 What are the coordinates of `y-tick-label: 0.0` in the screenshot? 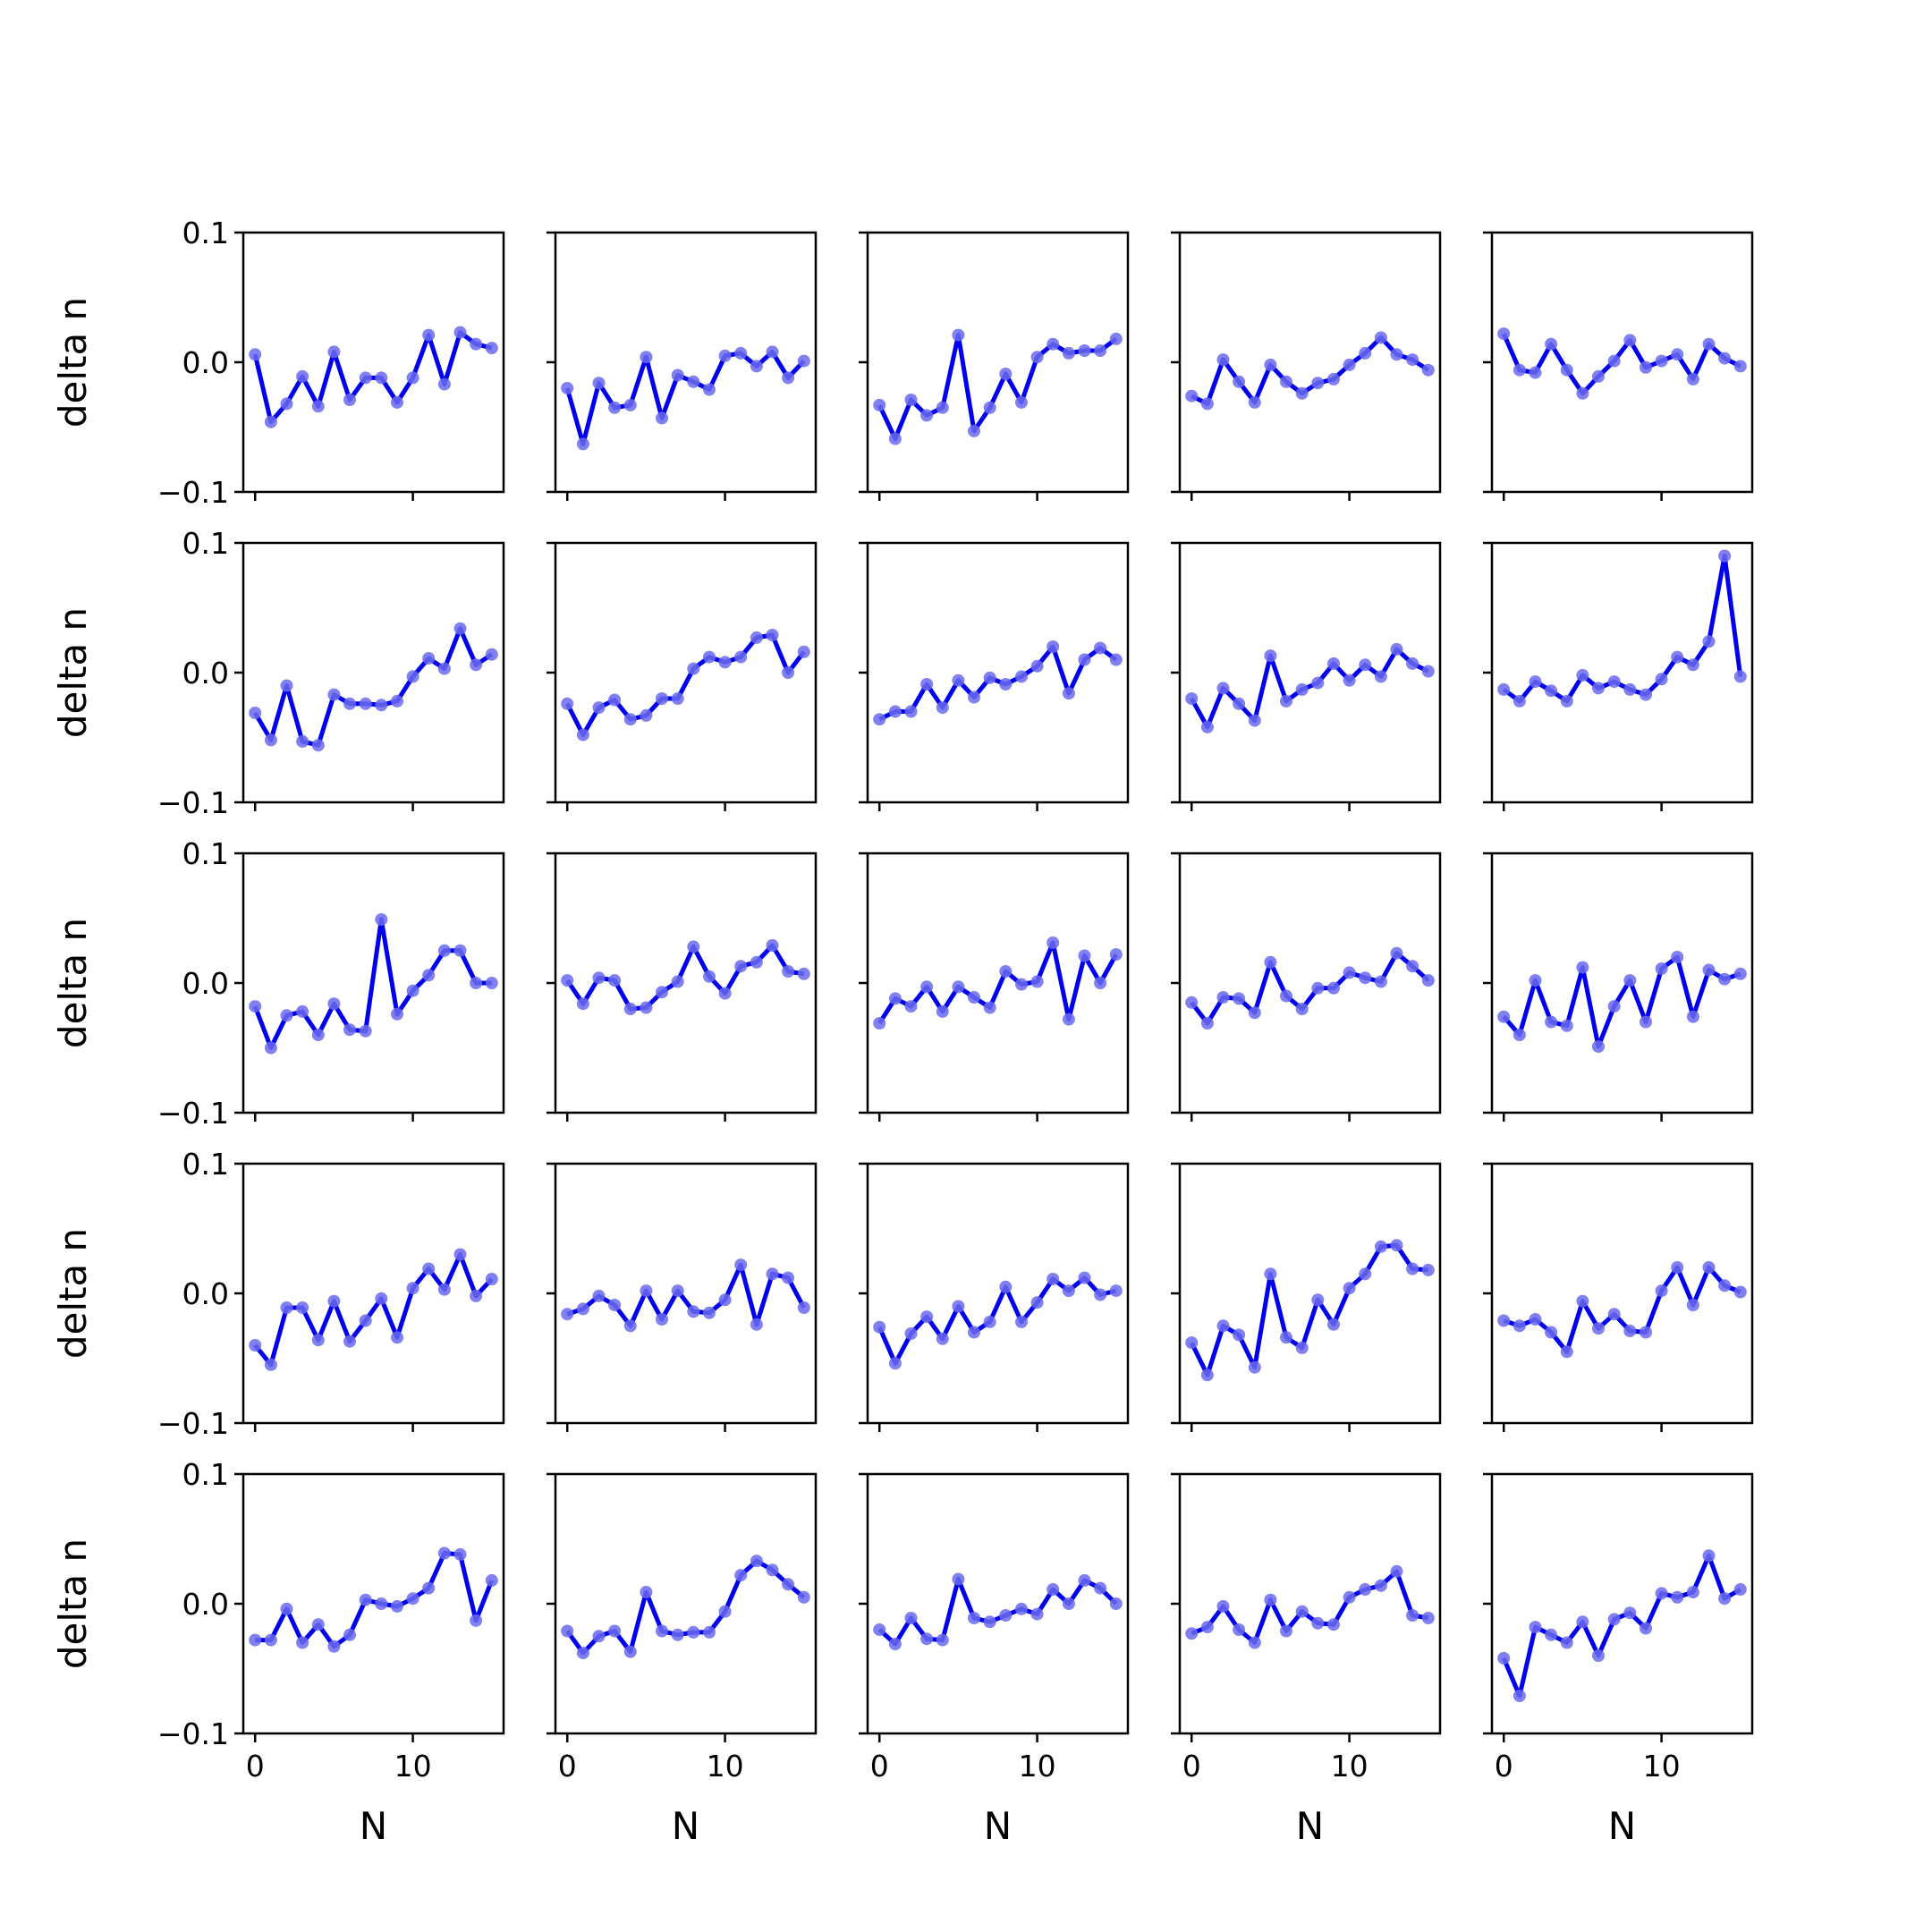 It's located at (205, 1293).